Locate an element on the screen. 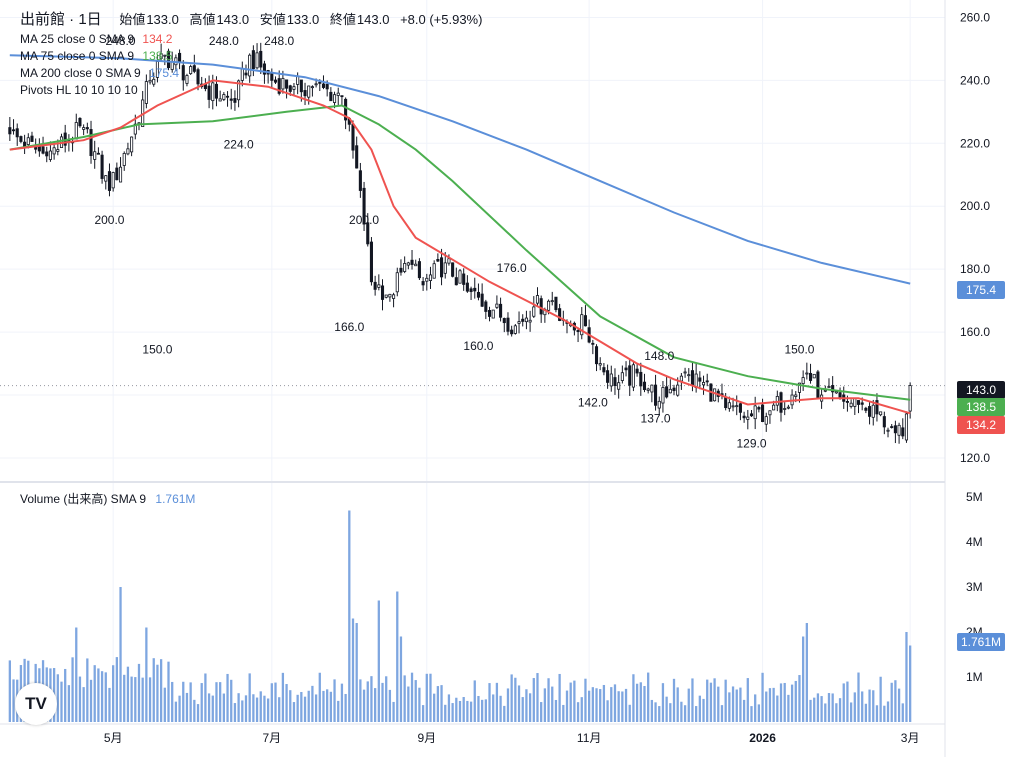 Image resolution: width=1024 pixels, height=757 pixels. tradingview-logo: TV is located at coordinates (36, 704).